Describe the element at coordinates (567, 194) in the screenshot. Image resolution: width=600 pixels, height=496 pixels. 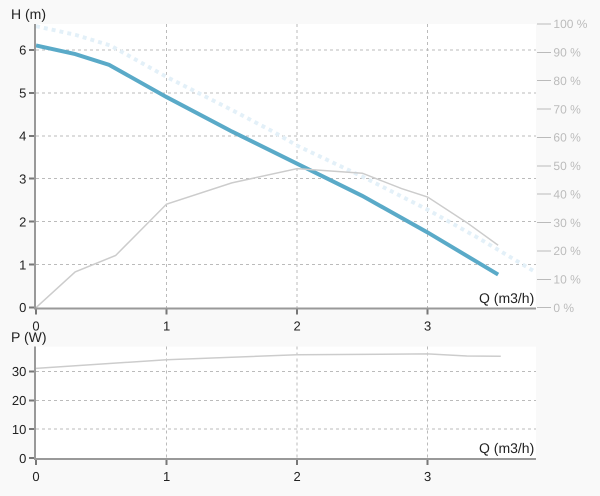
I see `y2-tick-label: 40 %` at that location.